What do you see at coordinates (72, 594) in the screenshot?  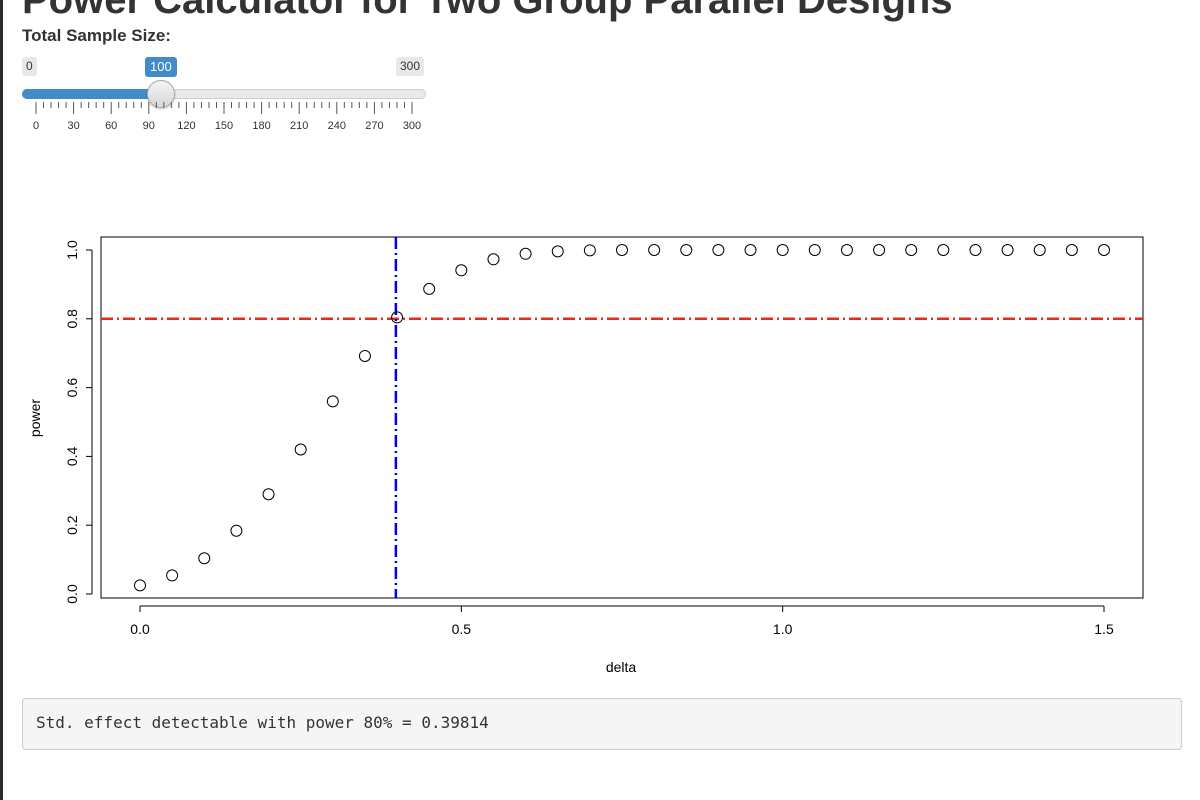 I see `y-tick-label: 0.0` at bounding box center [72, 594].